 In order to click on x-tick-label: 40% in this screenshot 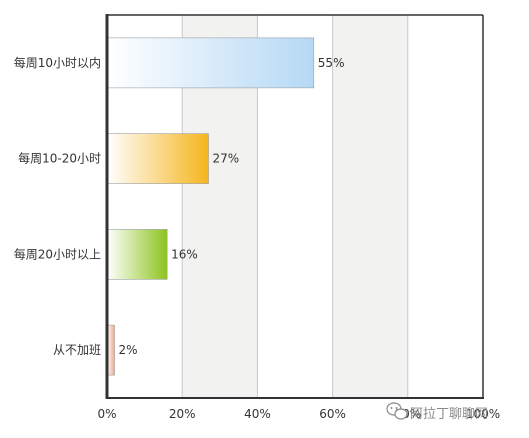, I will do `click(257, 414)`.